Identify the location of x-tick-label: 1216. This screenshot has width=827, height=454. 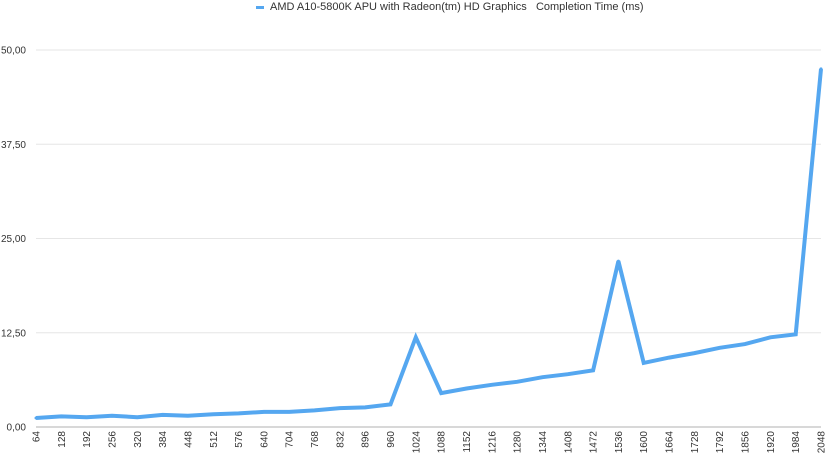
(492, 442).